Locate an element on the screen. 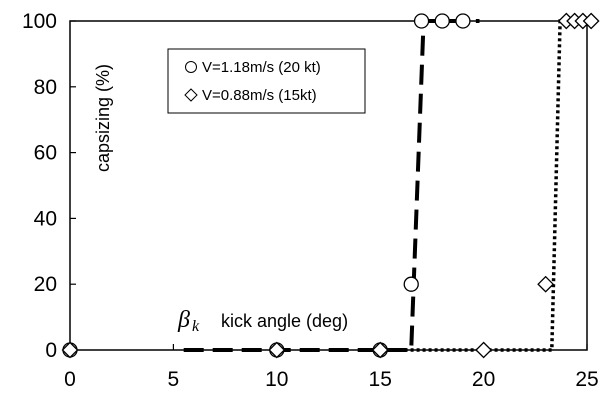  y-tick-label: 20 is located at coordinates (45, 284).